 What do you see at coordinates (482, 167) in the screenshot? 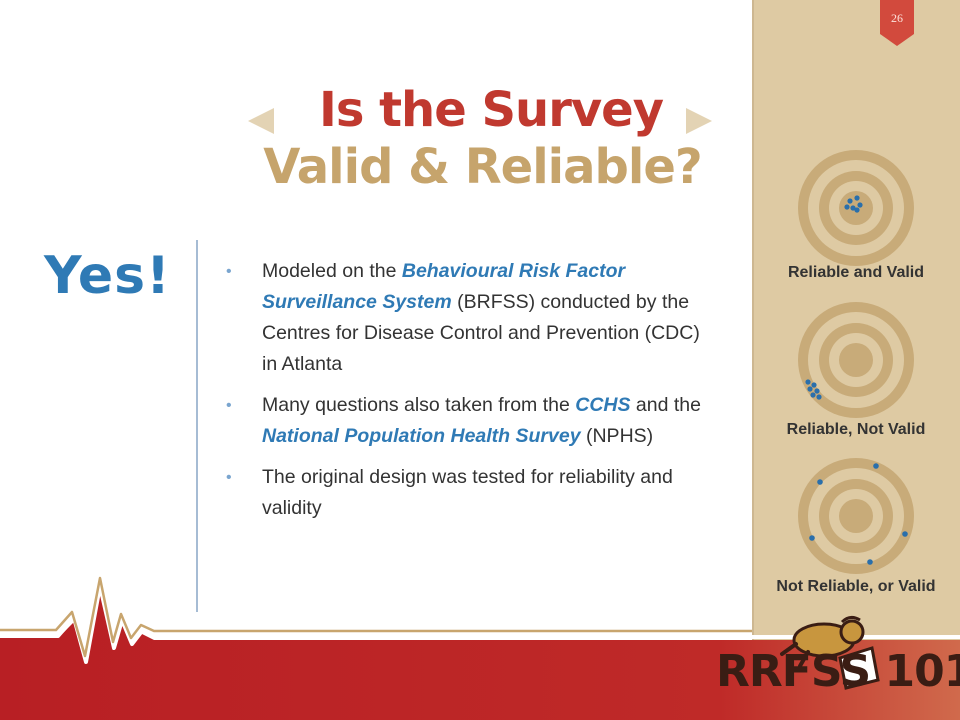
I see `title-line-2: Valid & Reliable?` at bounding box center [482, 167].